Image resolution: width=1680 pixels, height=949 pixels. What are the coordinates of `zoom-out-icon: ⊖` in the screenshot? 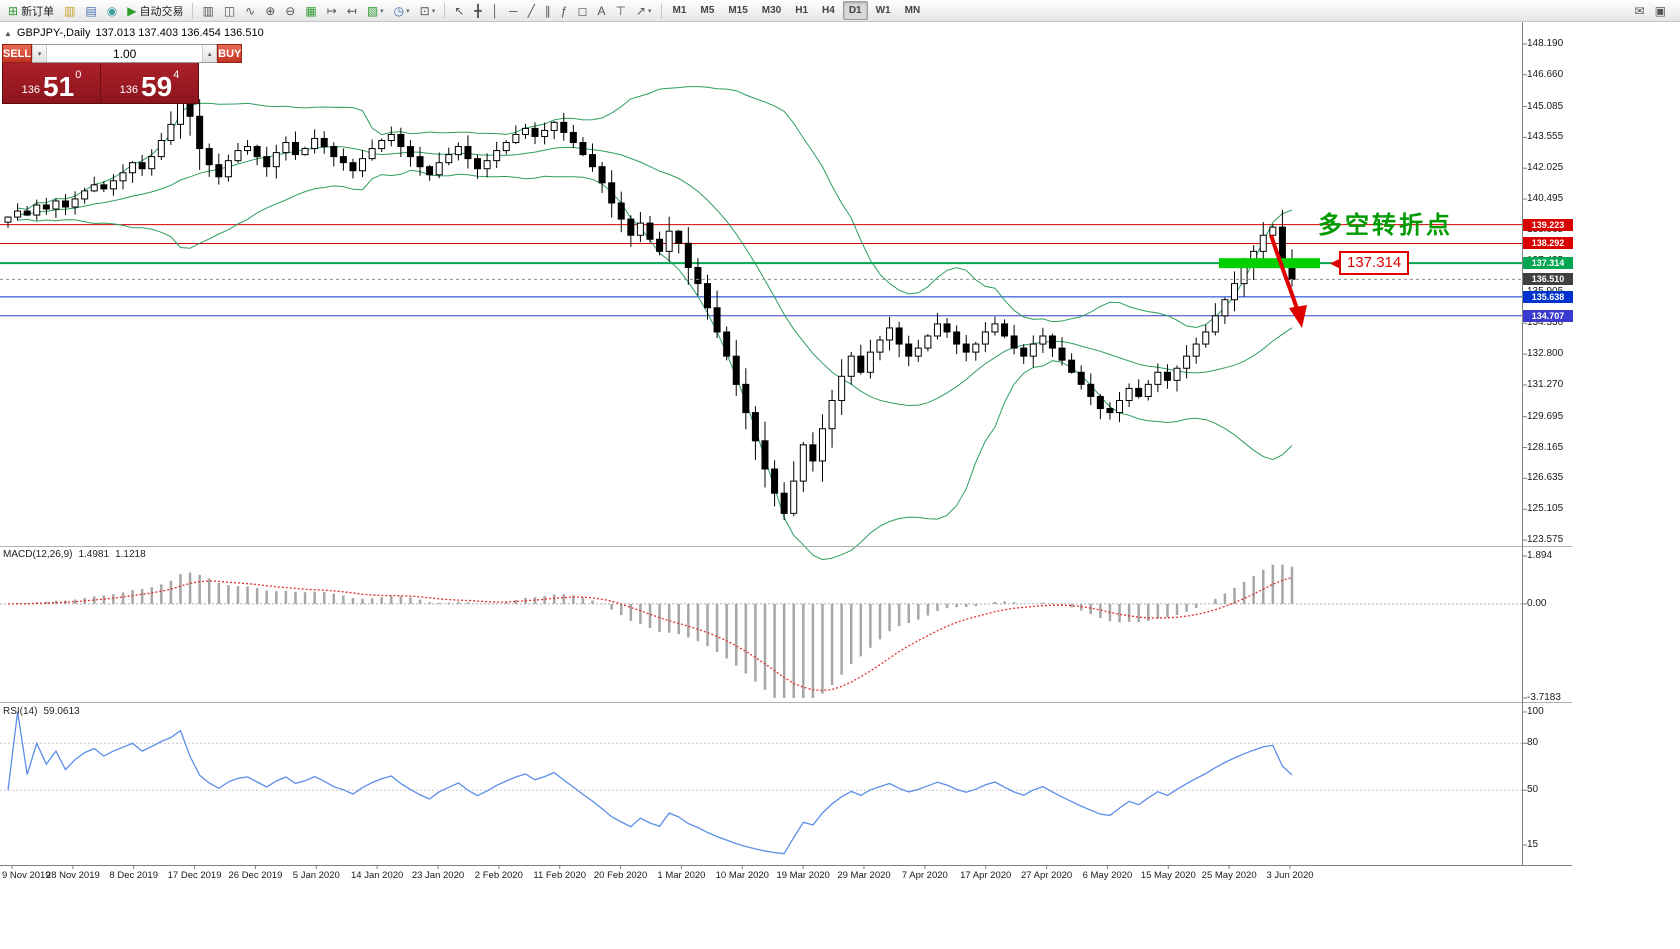 It's located at (290, 10).